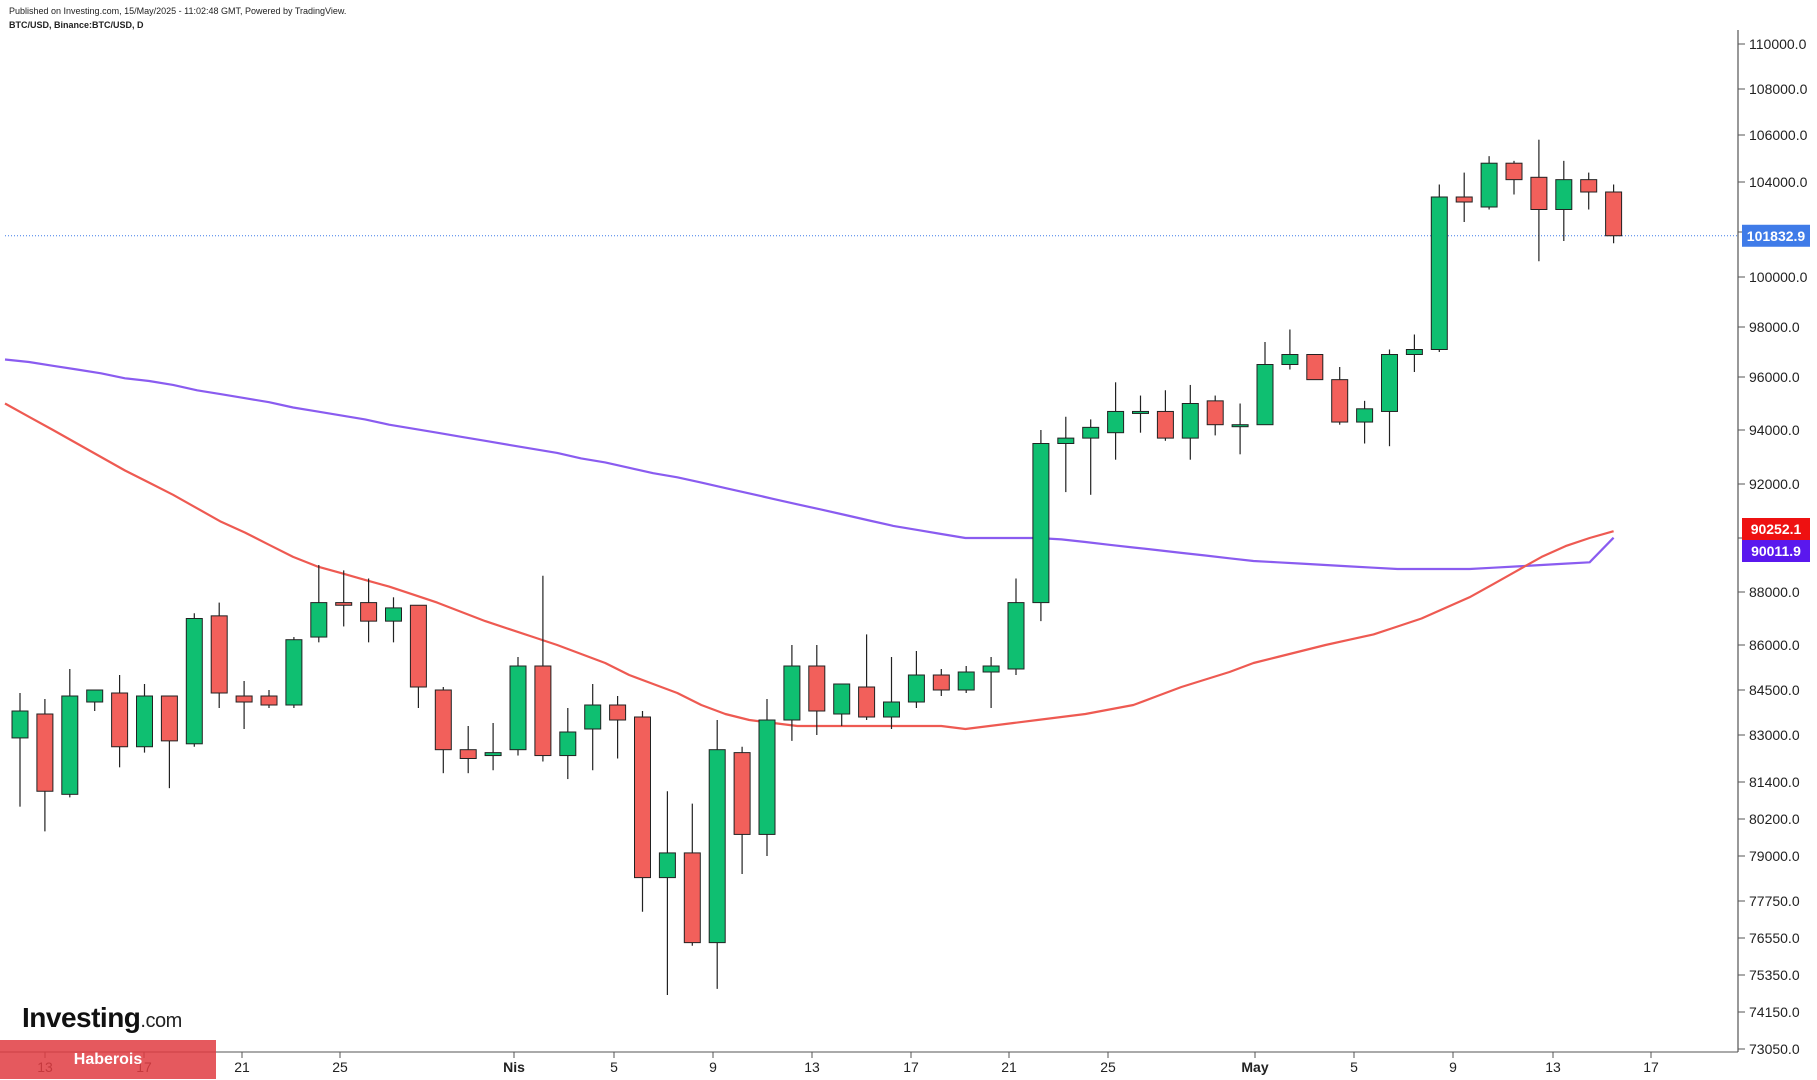 This screenshot has height=1080, width=1817. I want to click on price-tick-label: 110000.0, so click(1778, 44).